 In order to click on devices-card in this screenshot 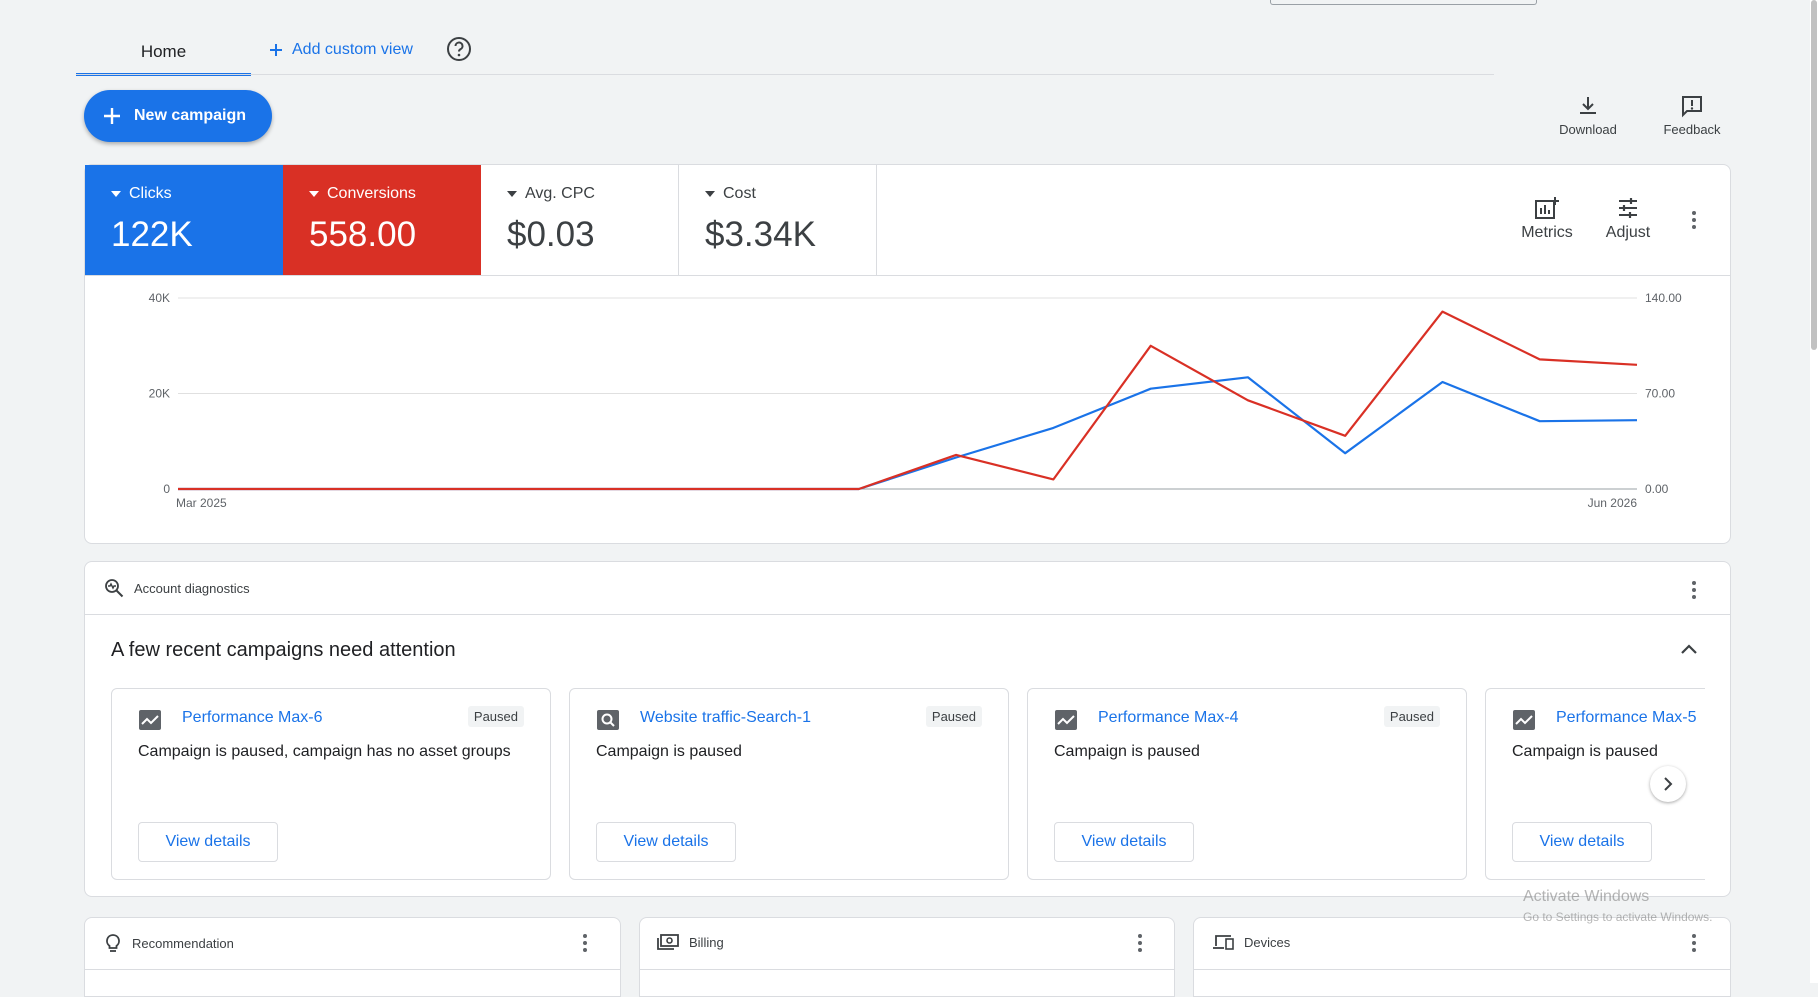, I will do `click(1462, 957)`.